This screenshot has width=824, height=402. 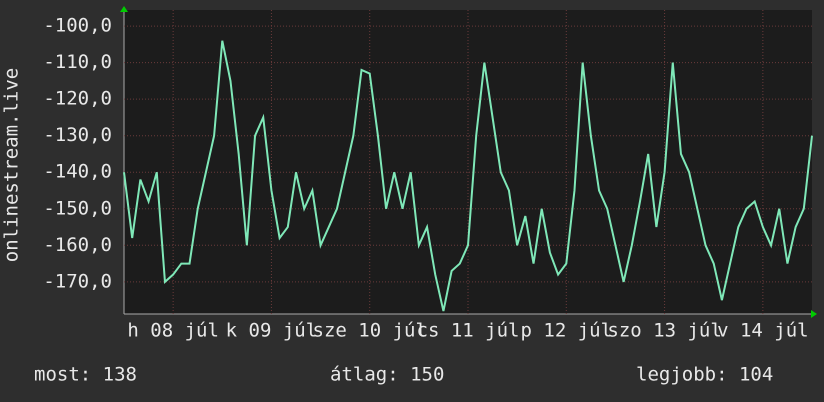 I want to click on x-tick-label: k 09 júl, so click(x=272, y=331).